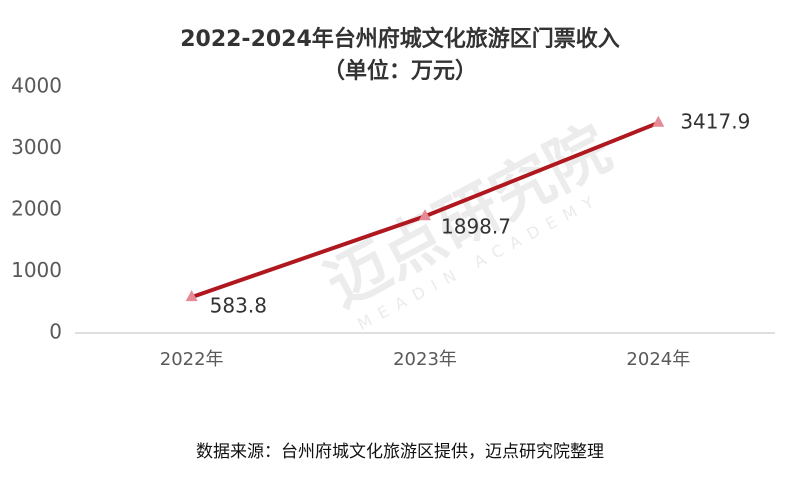 This screenshot has height=477, width=800. What do you see at coordinates (238, 306) in the screenshot?
I see `data-label: 583.8` at bounding box center [238, 306].